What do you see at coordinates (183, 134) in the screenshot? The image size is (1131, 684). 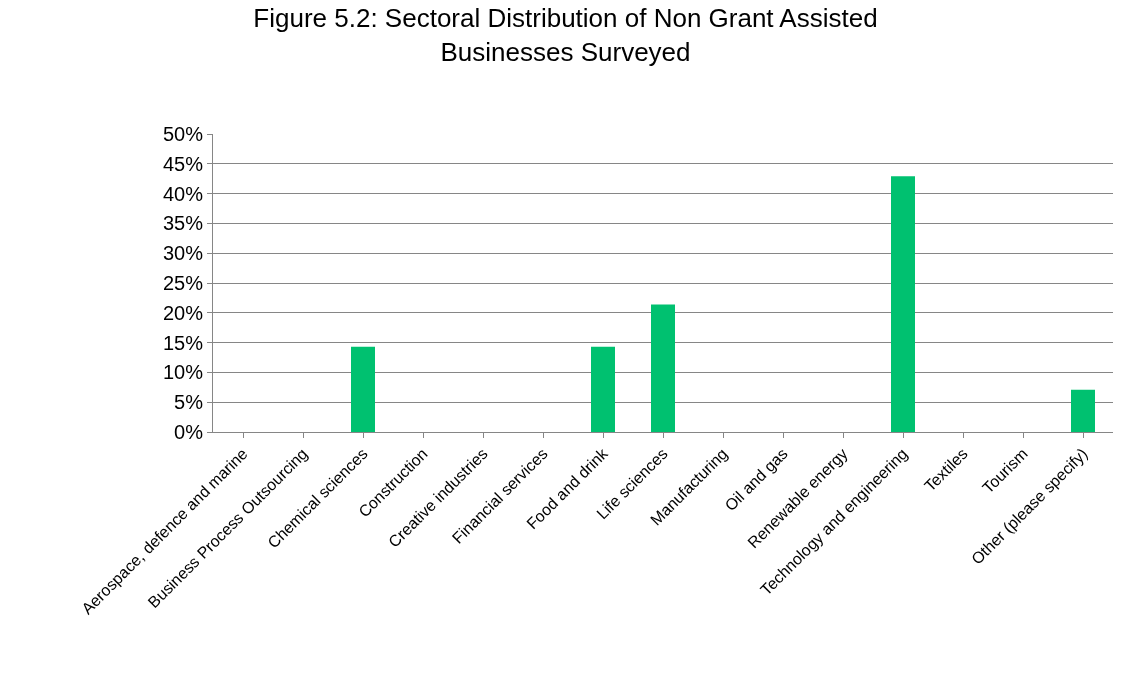 I see `y-tick-label: 50%` at bounding box center [183, 134].